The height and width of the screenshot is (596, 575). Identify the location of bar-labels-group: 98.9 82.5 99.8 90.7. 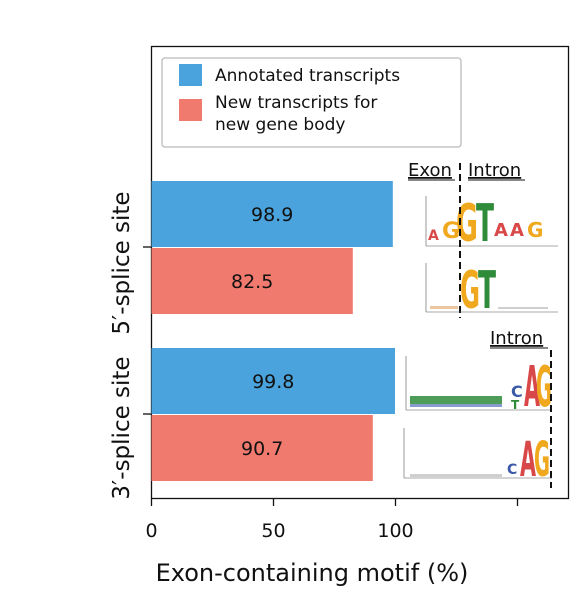
(262, 332).